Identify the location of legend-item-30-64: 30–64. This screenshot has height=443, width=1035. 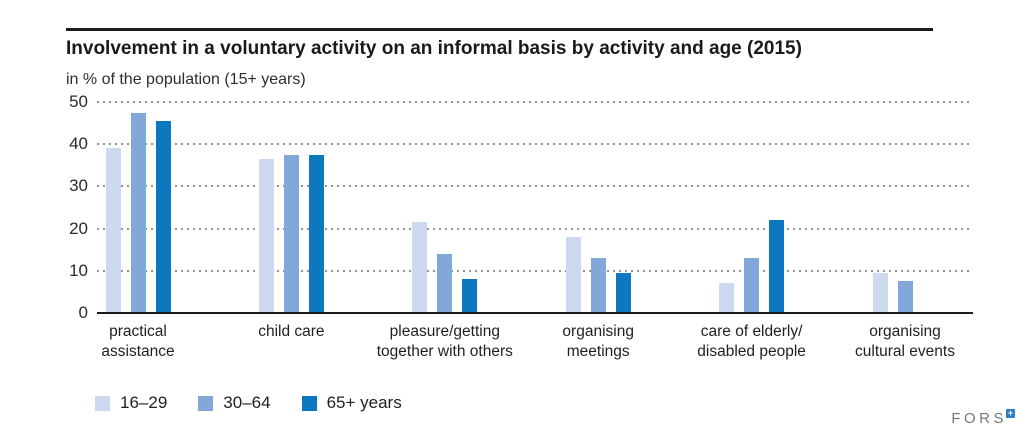
(234, 403).